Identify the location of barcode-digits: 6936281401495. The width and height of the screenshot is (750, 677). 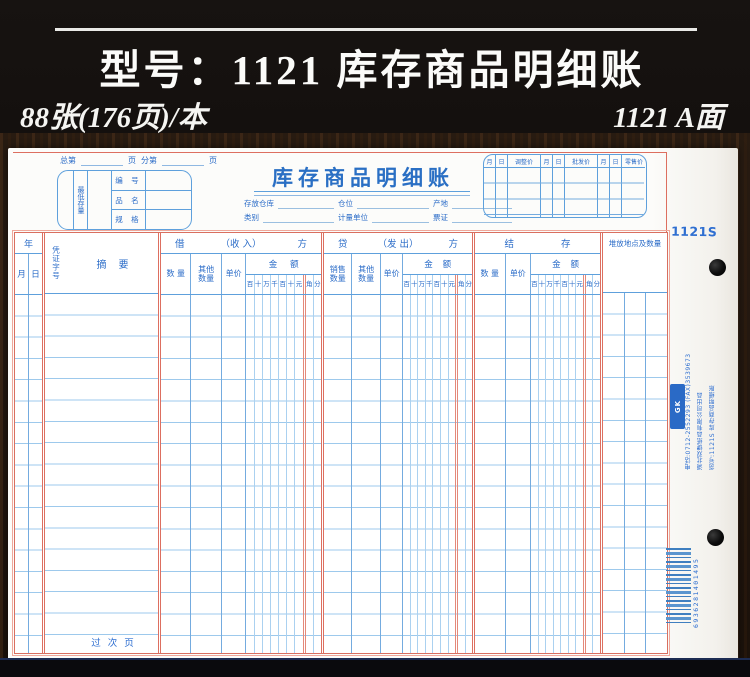
(696, 592).